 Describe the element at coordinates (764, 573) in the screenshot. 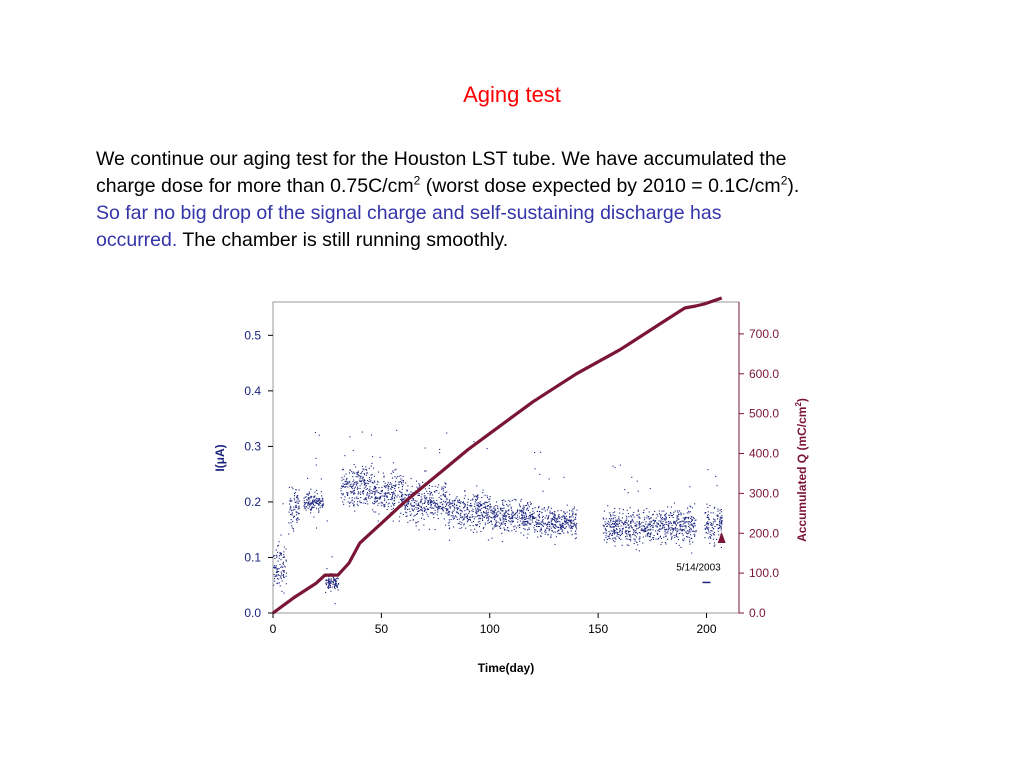

I see `right-y-tick-label: 100.0` at that location.